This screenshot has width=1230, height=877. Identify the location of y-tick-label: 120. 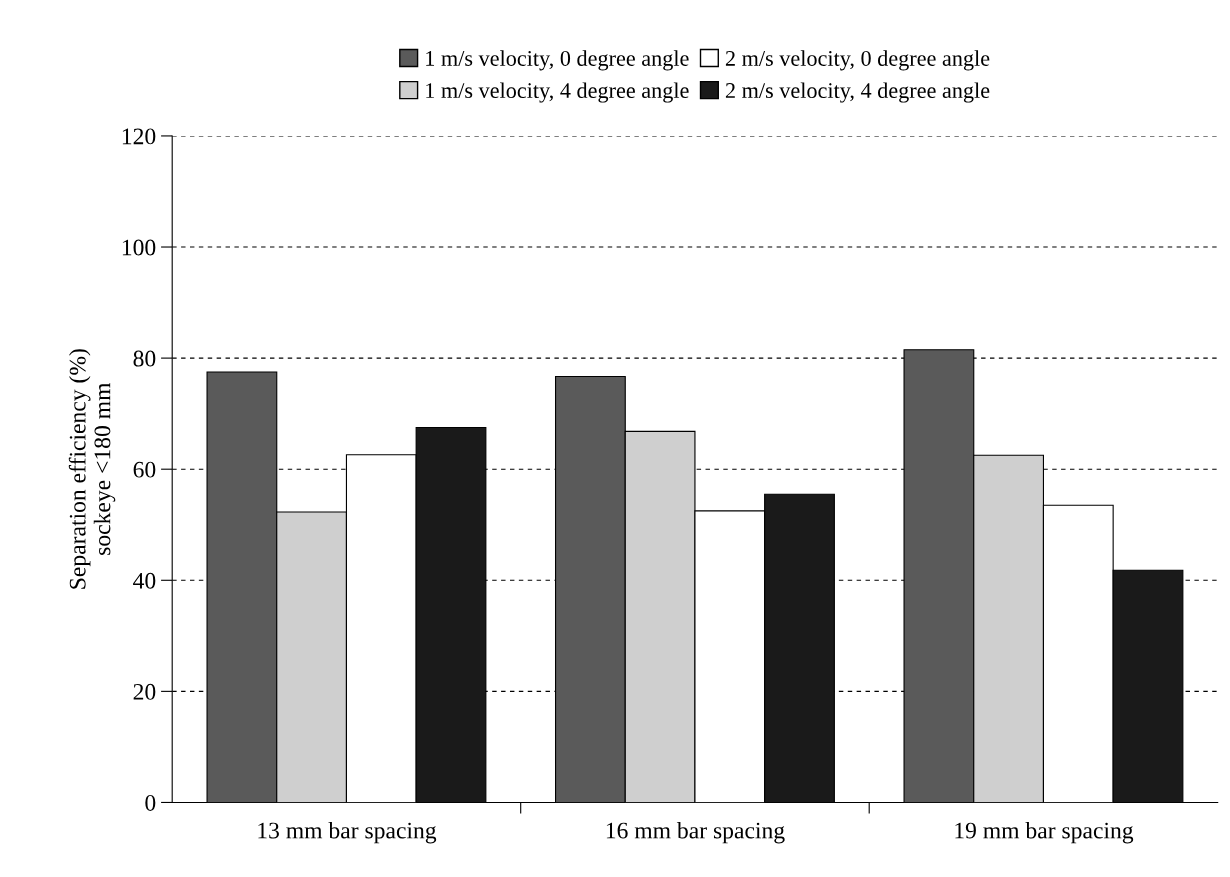
(139, 136).